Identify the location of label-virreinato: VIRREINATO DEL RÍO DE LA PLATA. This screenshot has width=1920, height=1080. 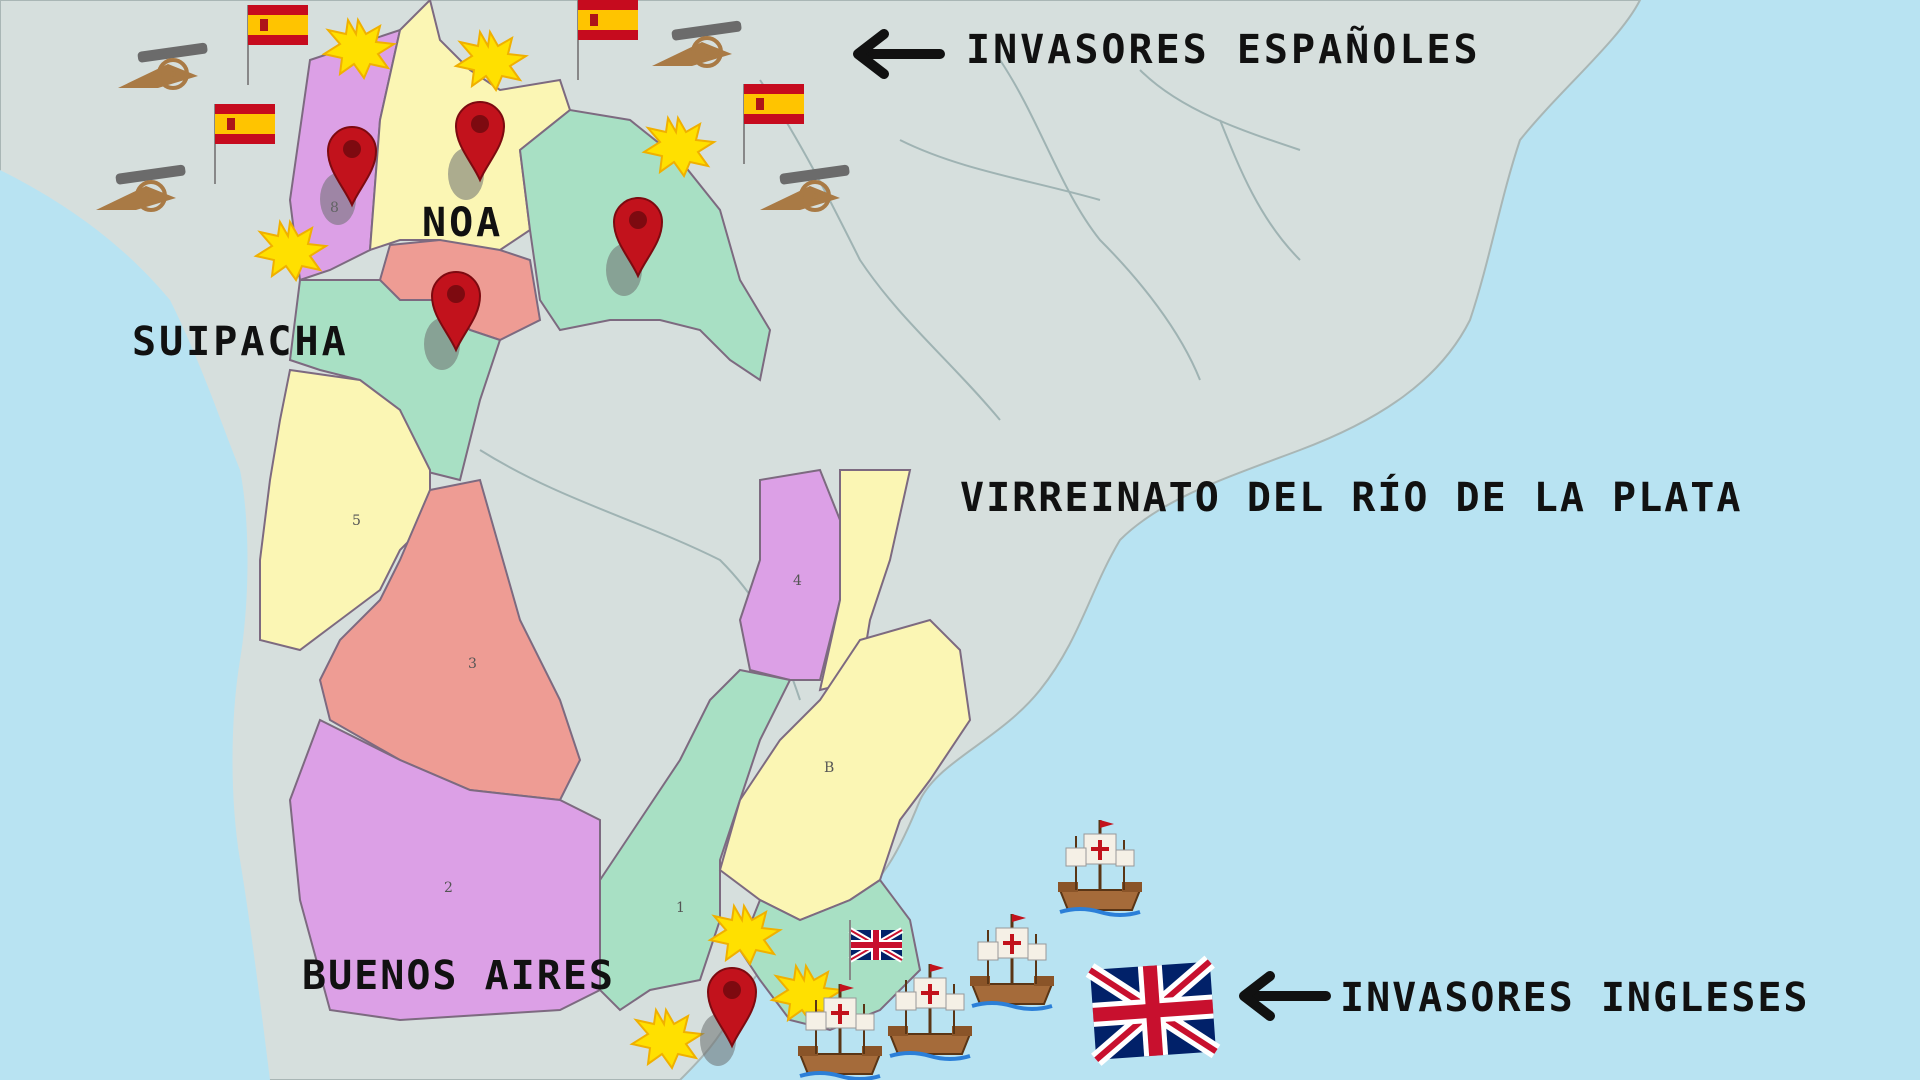
(1351, 498).